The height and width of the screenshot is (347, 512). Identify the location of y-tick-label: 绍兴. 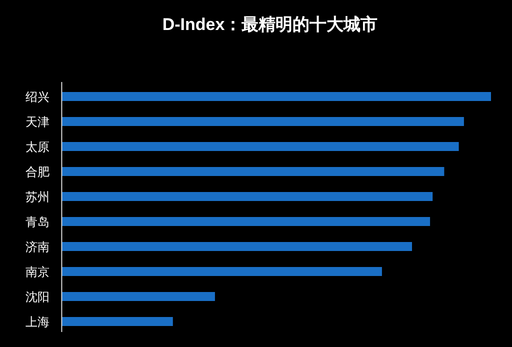
(38, 97).